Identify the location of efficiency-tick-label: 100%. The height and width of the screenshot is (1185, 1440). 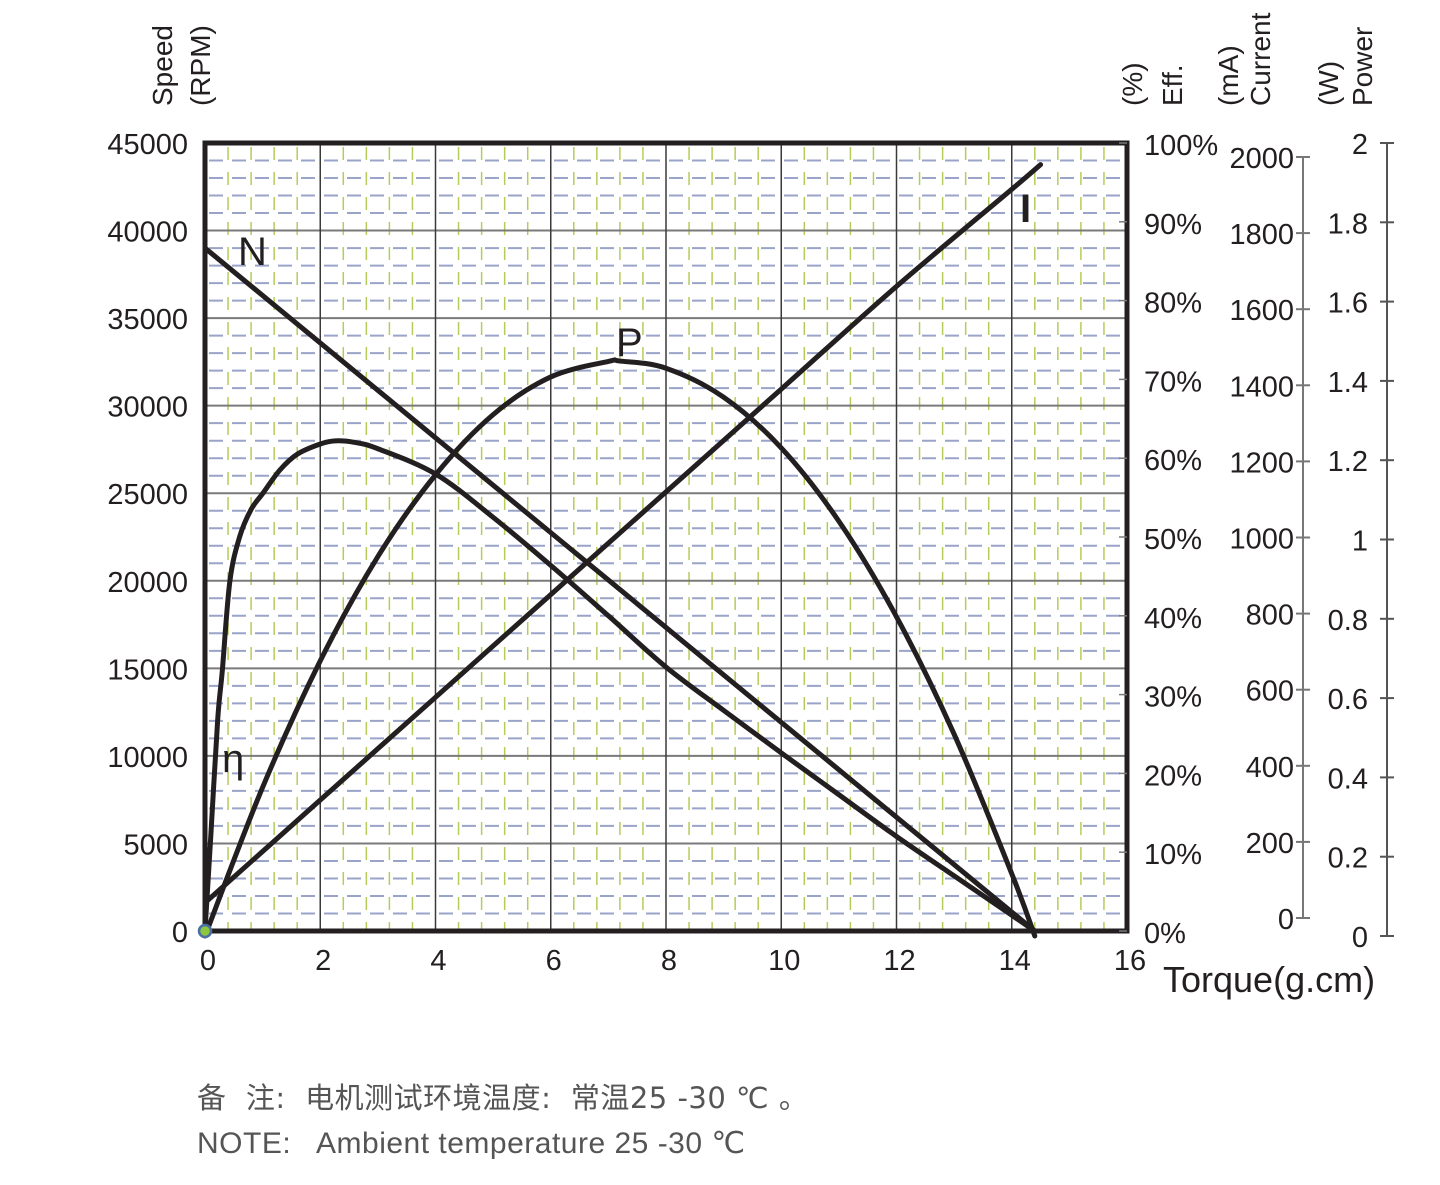
(1181, 146).